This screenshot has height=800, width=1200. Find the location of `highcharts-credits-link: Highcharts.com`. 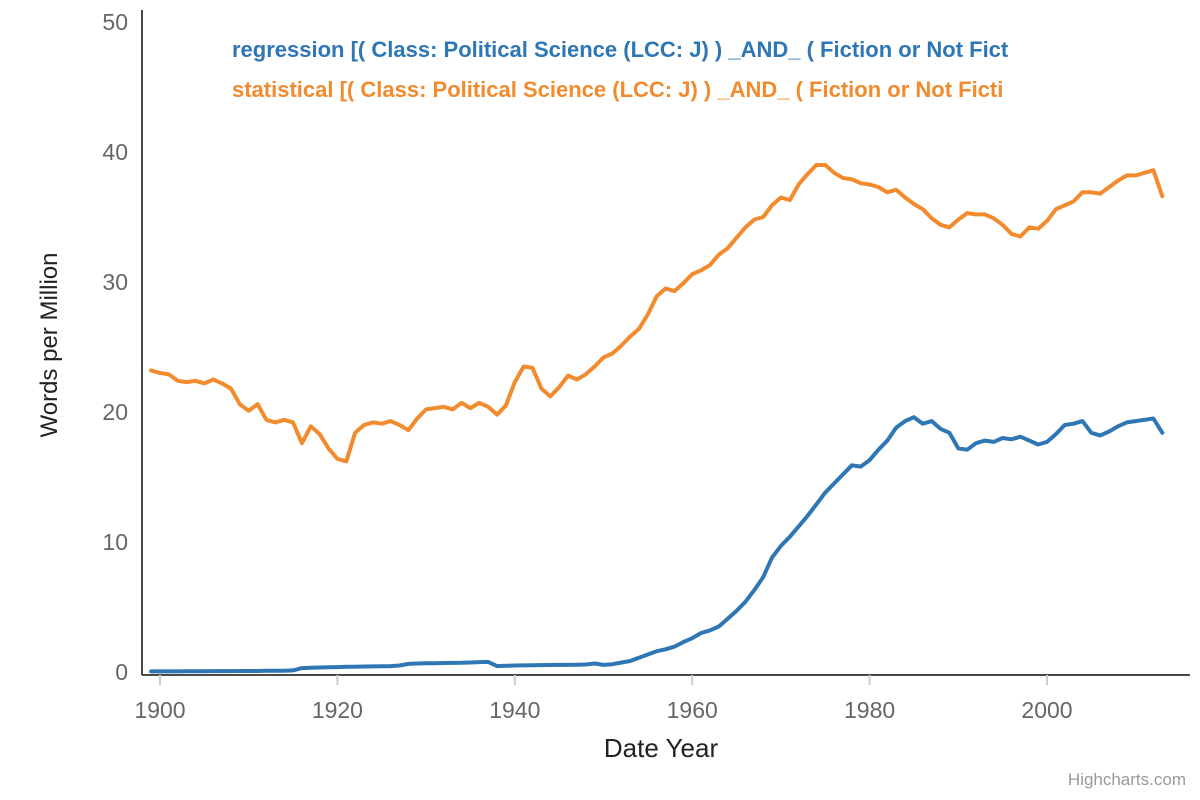

highcharts-credits-link: Highcharts.com is located at coordinates (1126, 779).